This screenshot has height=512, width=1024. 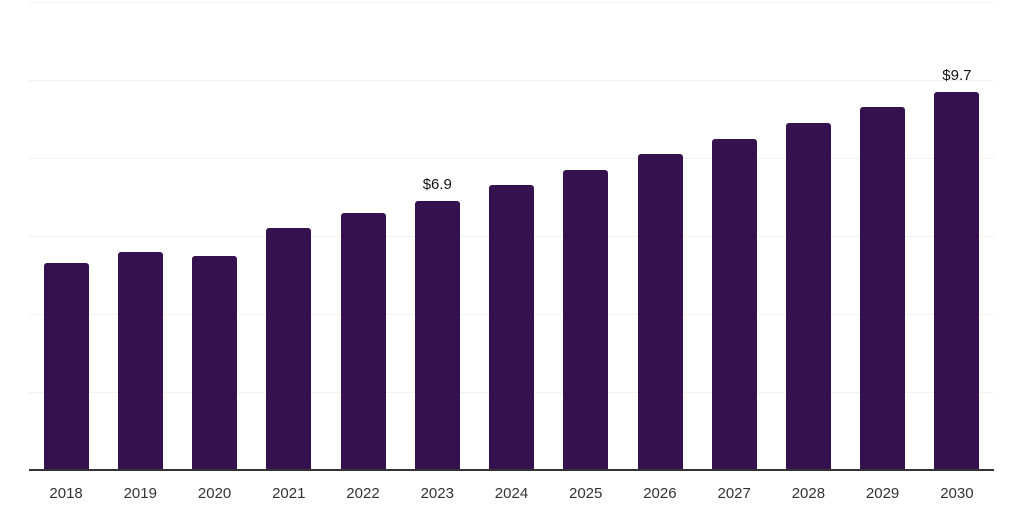 What do you see at coordinates (957, 75) in the screenshot?
I see `bar-value-label-2030: $9.7` at bounding box center [957, 75].